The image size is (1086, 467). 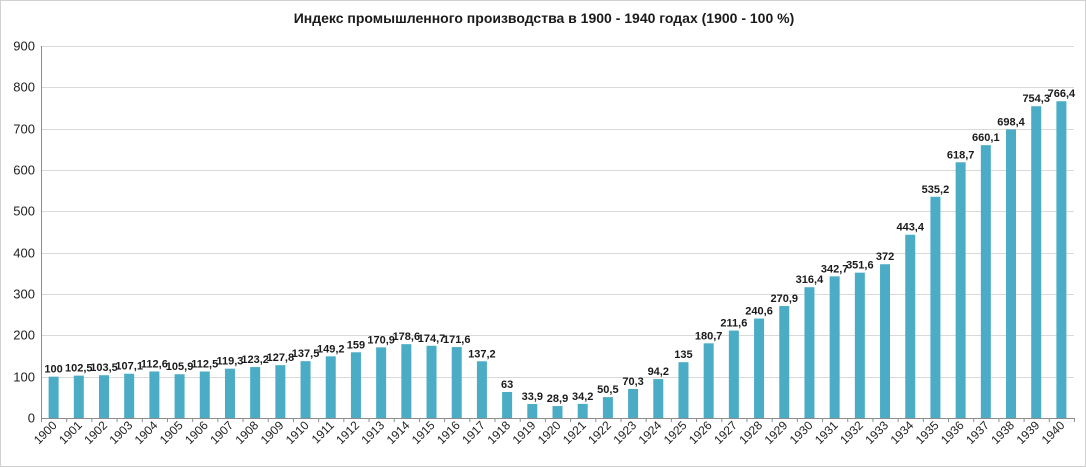 What do you see at coordinates (498, 432) in the screenshot?
I see `x-tick-label: 1918` at bounding box center [498, 432].